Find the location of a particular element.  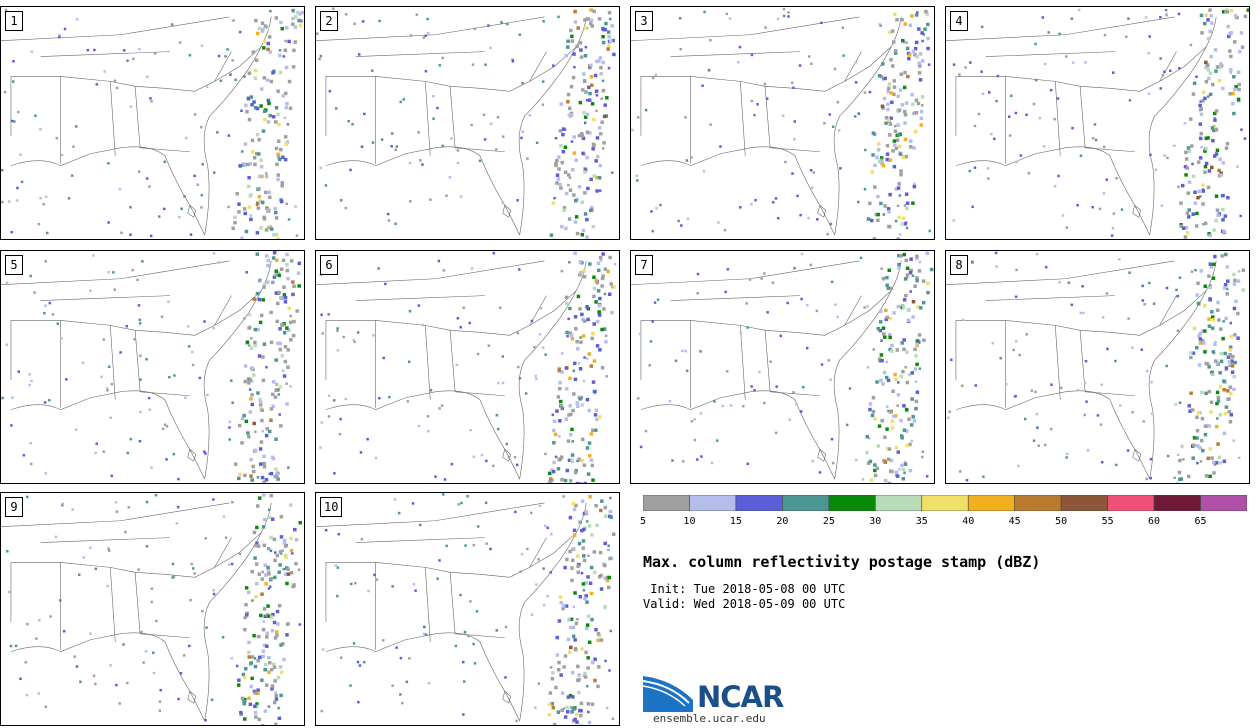

member-panel-5: 5 is located at coordinates (152, 367).